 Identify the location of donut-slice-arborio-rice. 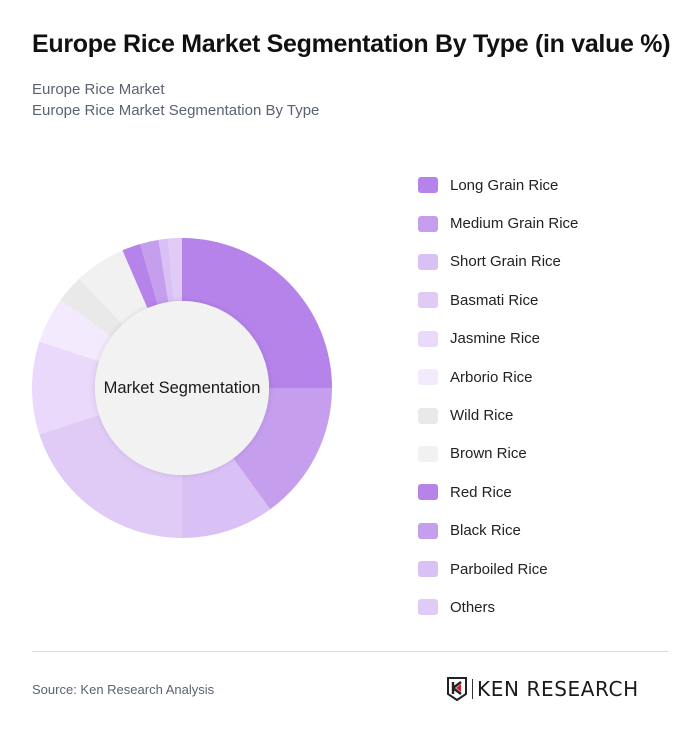
(75, 330).